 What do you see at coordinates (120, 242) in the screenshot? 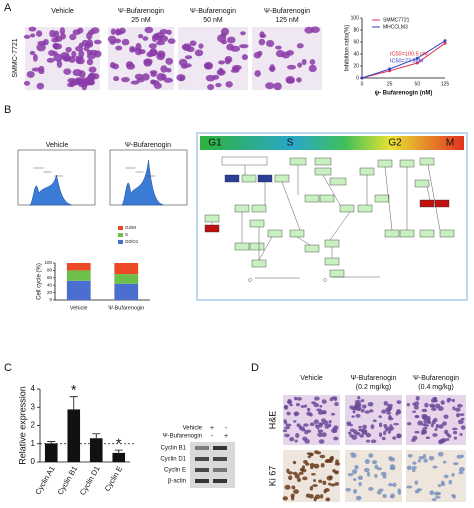
I see `legend-swatch` at bounding box center [120, 242].